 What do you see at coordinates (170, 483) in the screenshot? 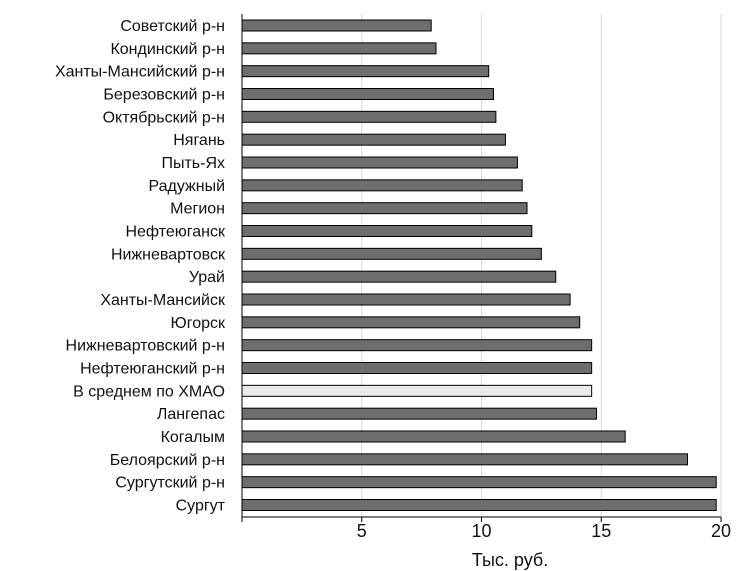
I see `category-label: Сургутский р-н` at bounding box center [170, 483].